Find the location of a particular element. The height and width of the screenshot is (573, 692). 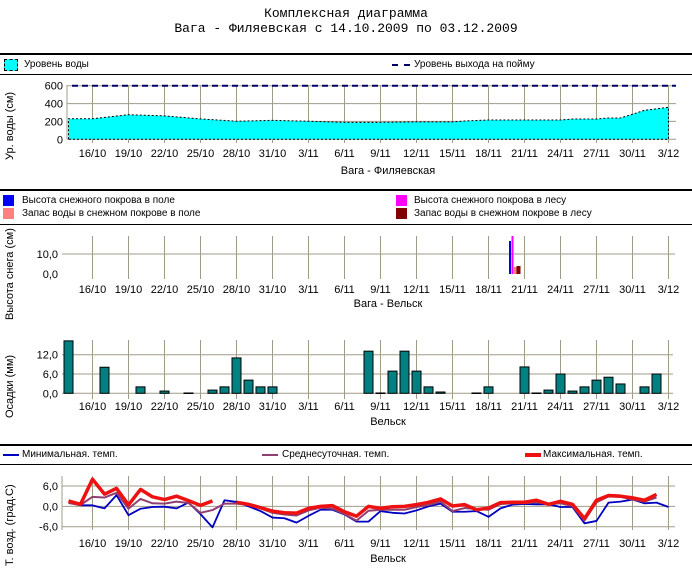

avg-temp-line-icon is located at coordinates (270, 455).